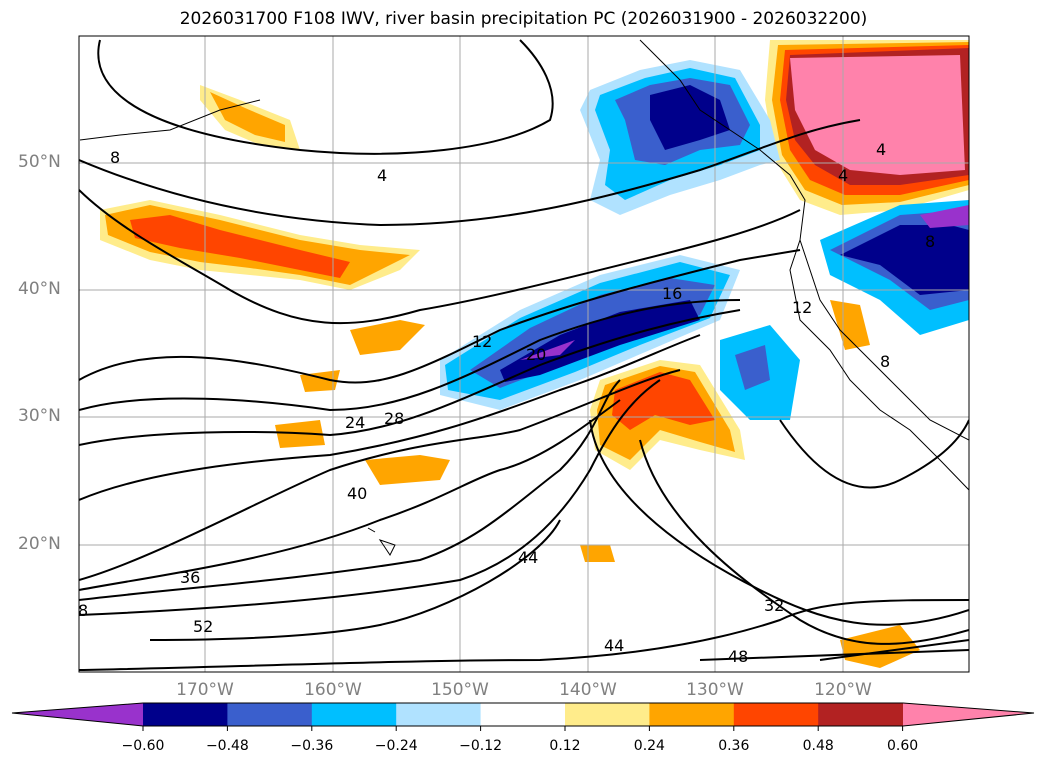 Image resolution: width=1047 pixels, height=765 pixels. I want to click on colorbar-extend-low, so click(77, 714).